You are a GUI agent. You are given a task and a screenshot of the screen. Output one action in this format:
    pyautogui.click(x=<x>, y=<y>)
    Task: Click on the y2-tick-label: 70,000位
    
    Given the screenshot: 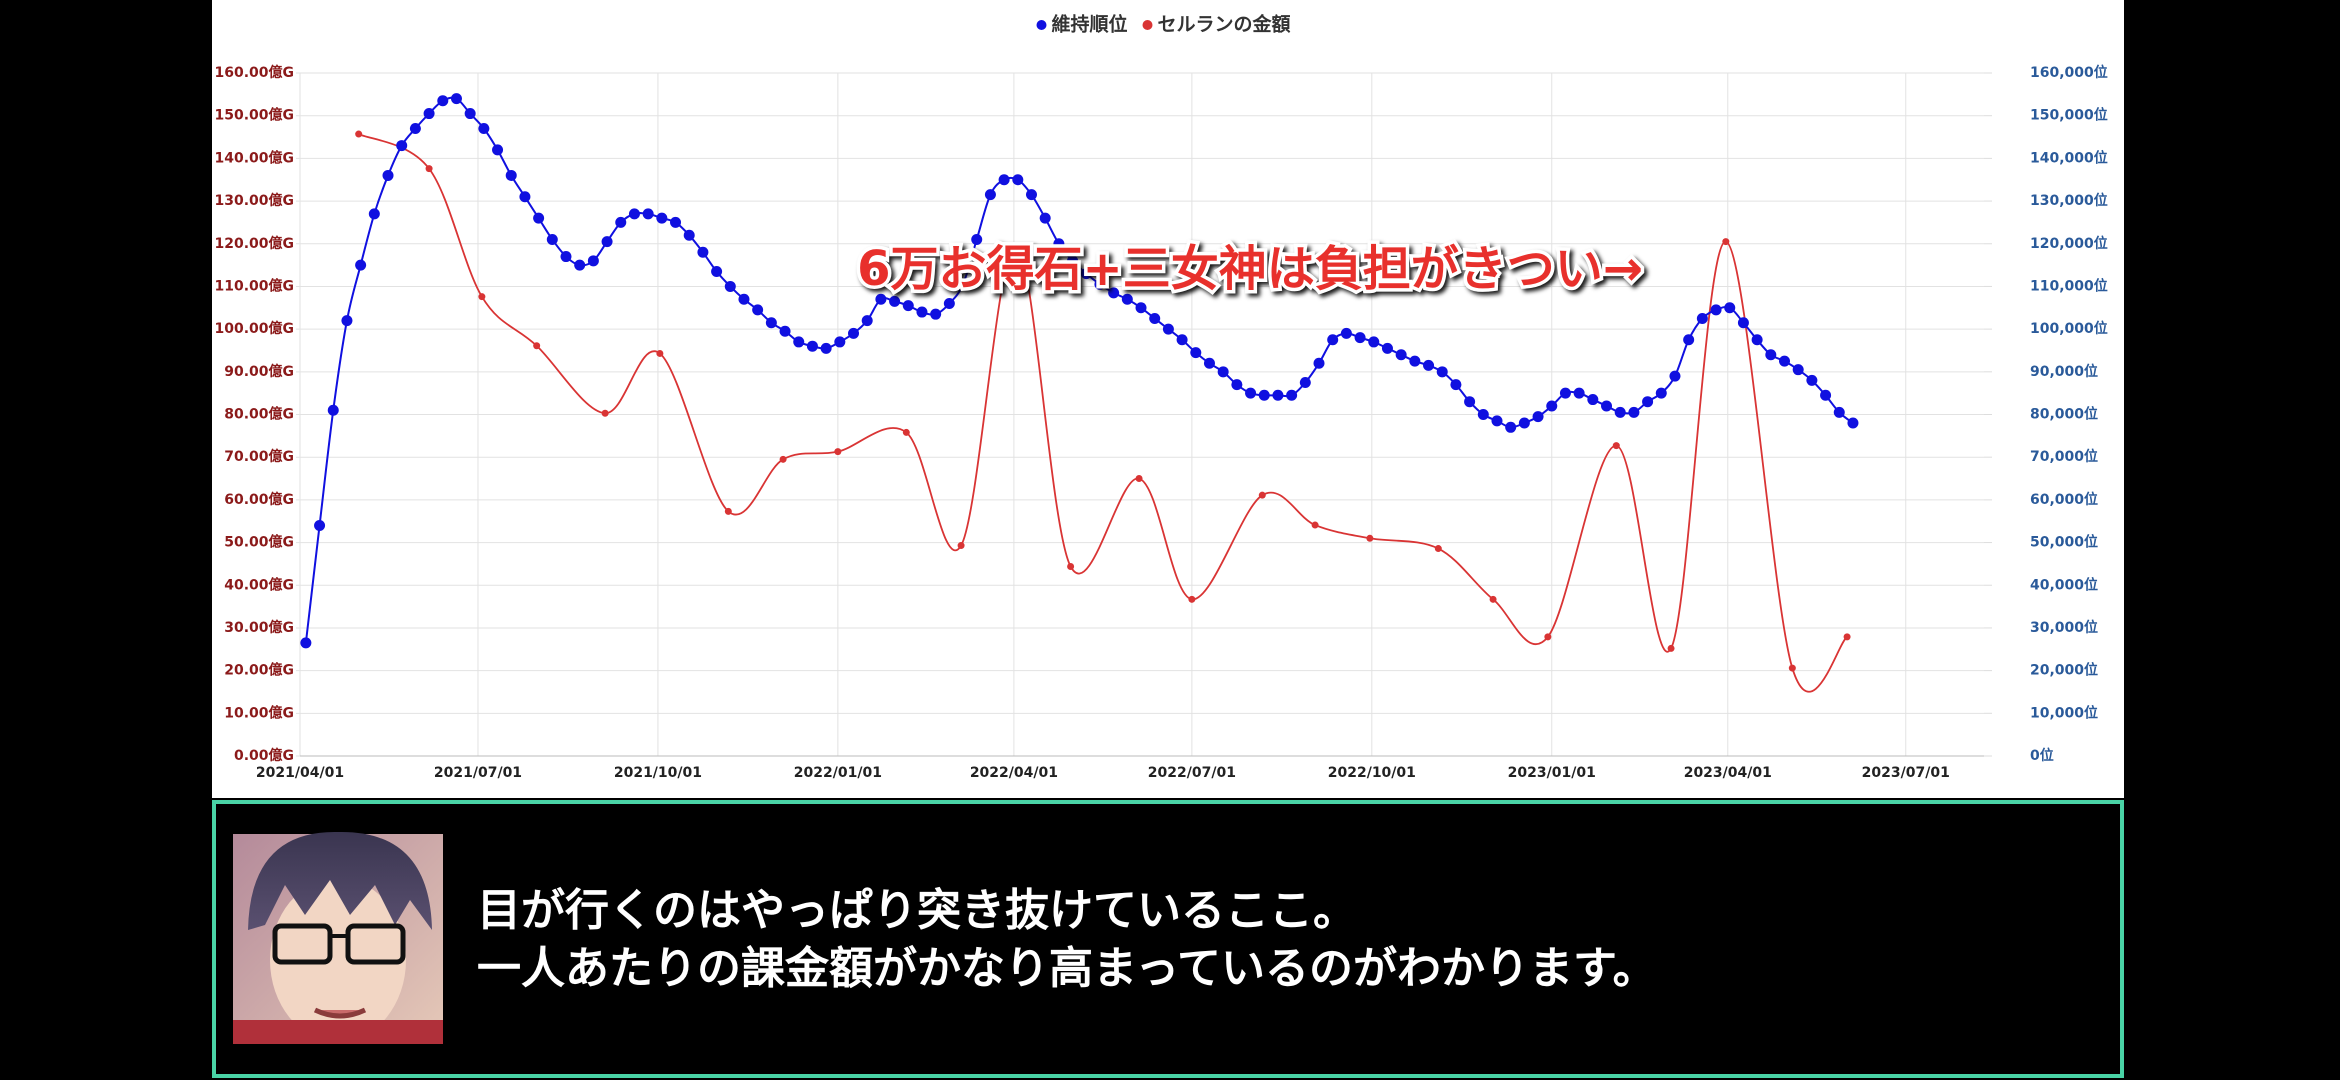 What is the action you would take?
    pyautogui.click(x=2064, y=456)
    